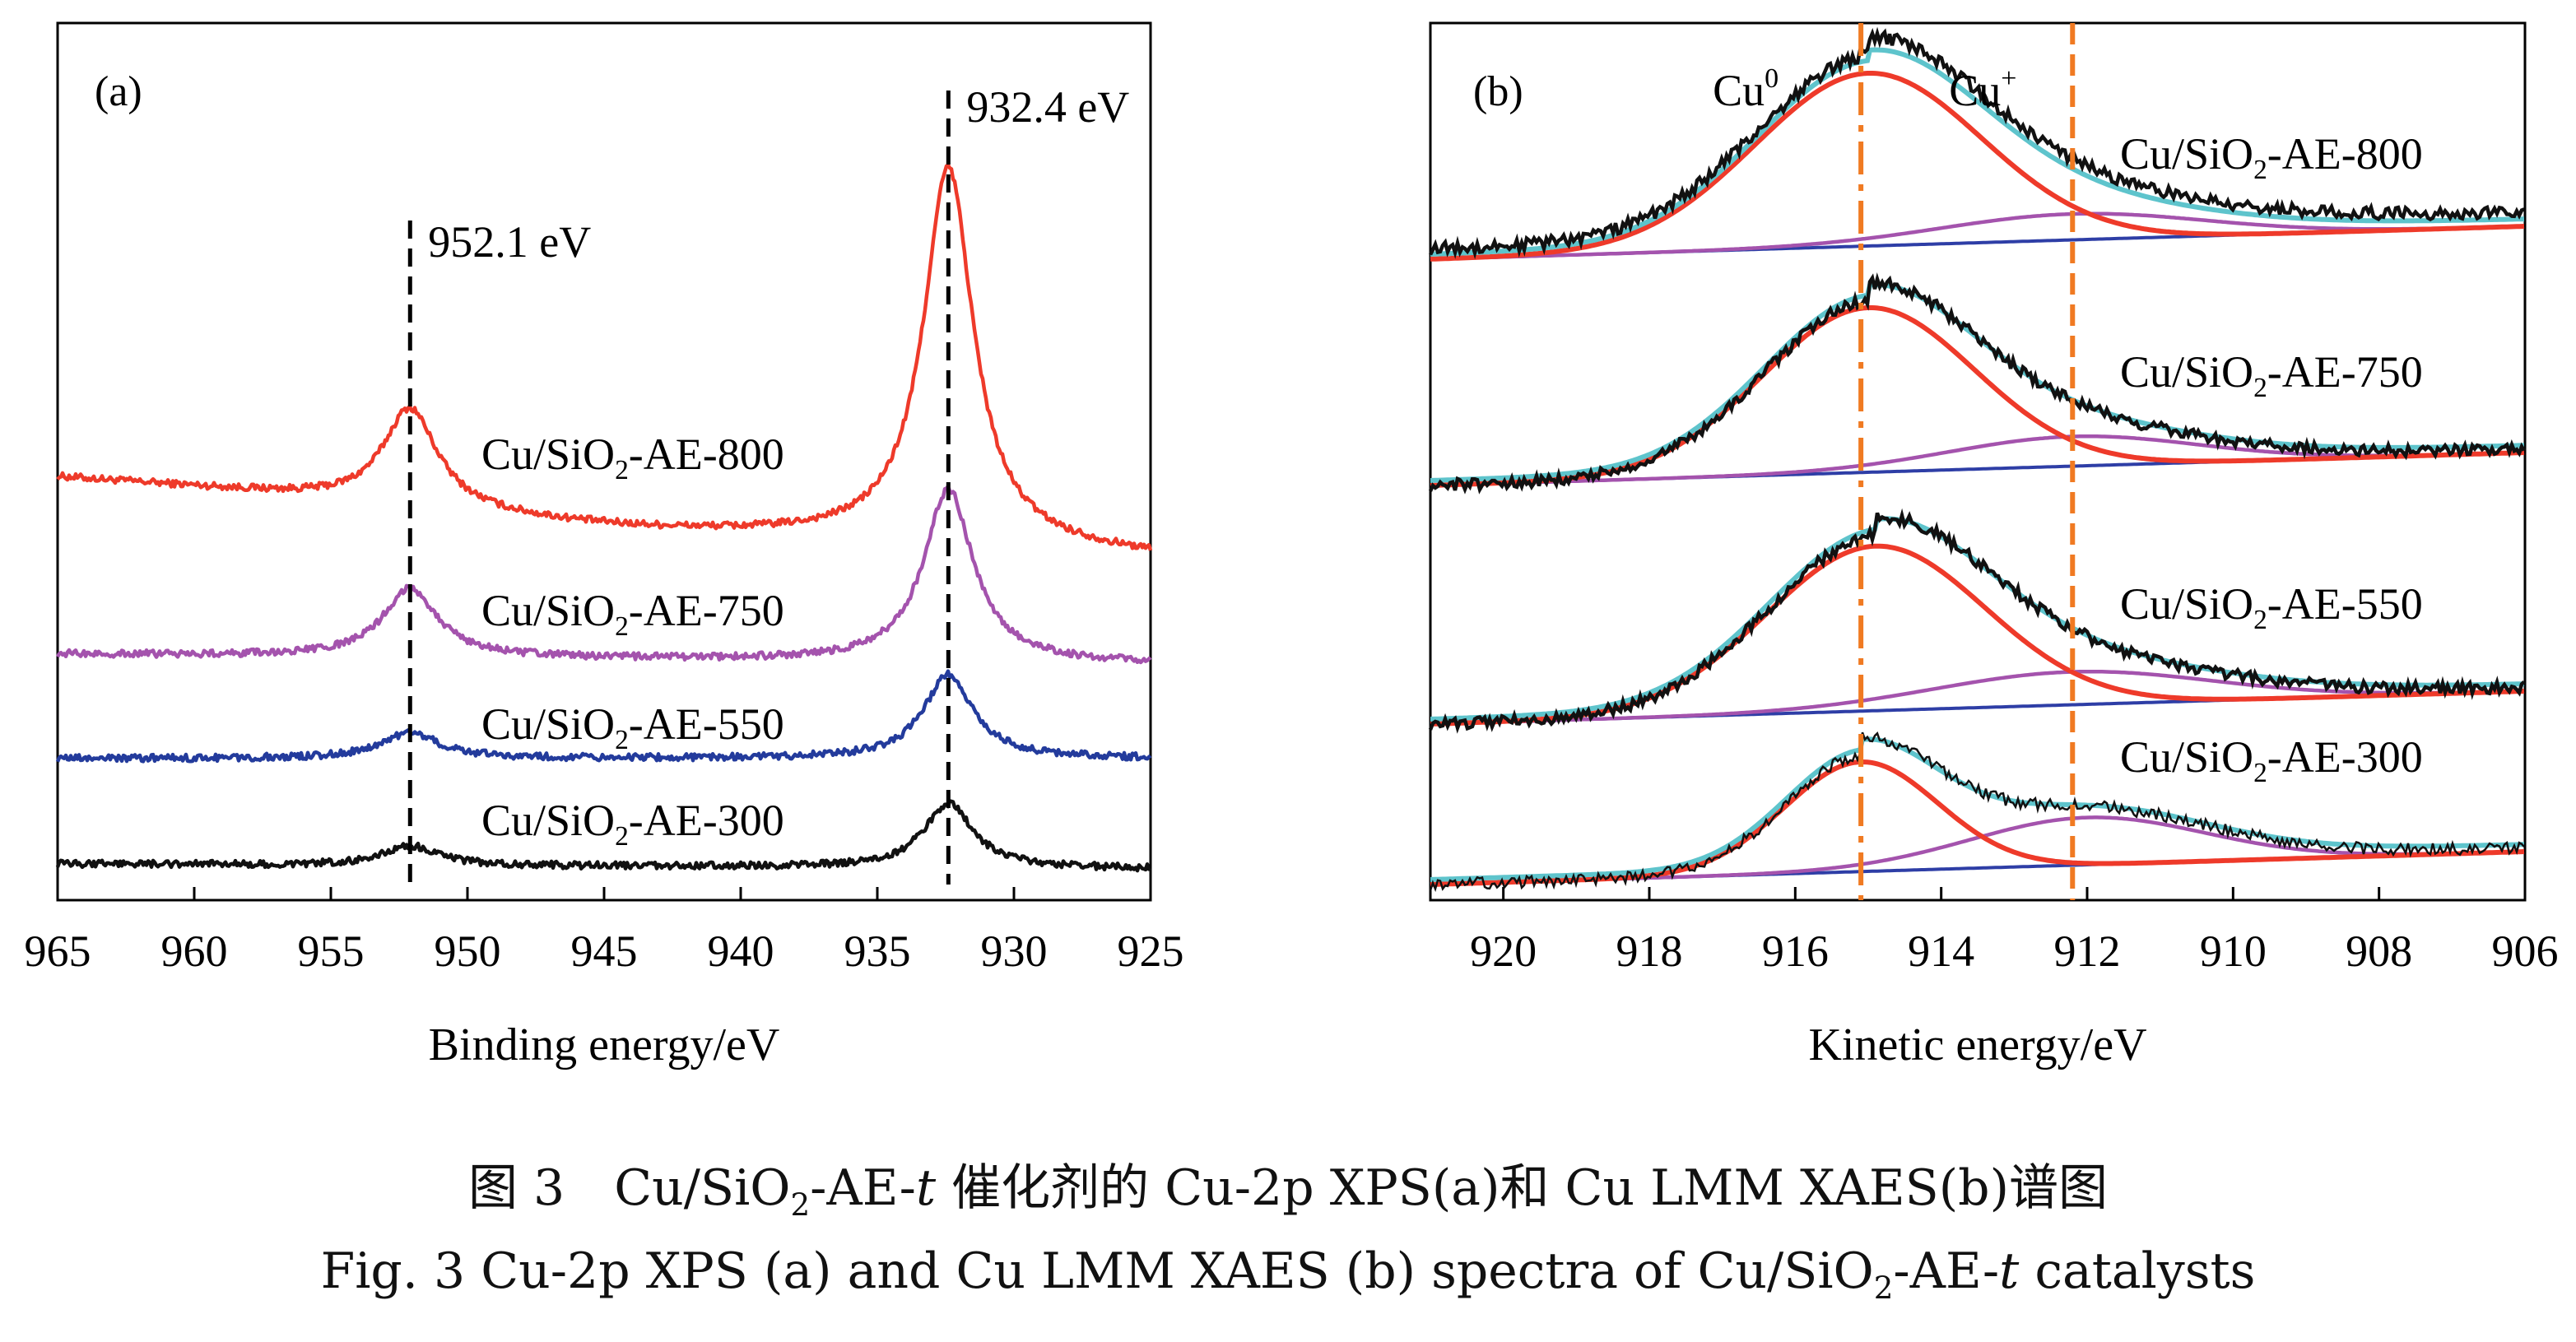 The width and height of the screenshot is (2576, 1342). What do you see at coordinates (741, 951) in the screenshot?
I see `x-tick-label: 940` at bounding box center [741, 951].